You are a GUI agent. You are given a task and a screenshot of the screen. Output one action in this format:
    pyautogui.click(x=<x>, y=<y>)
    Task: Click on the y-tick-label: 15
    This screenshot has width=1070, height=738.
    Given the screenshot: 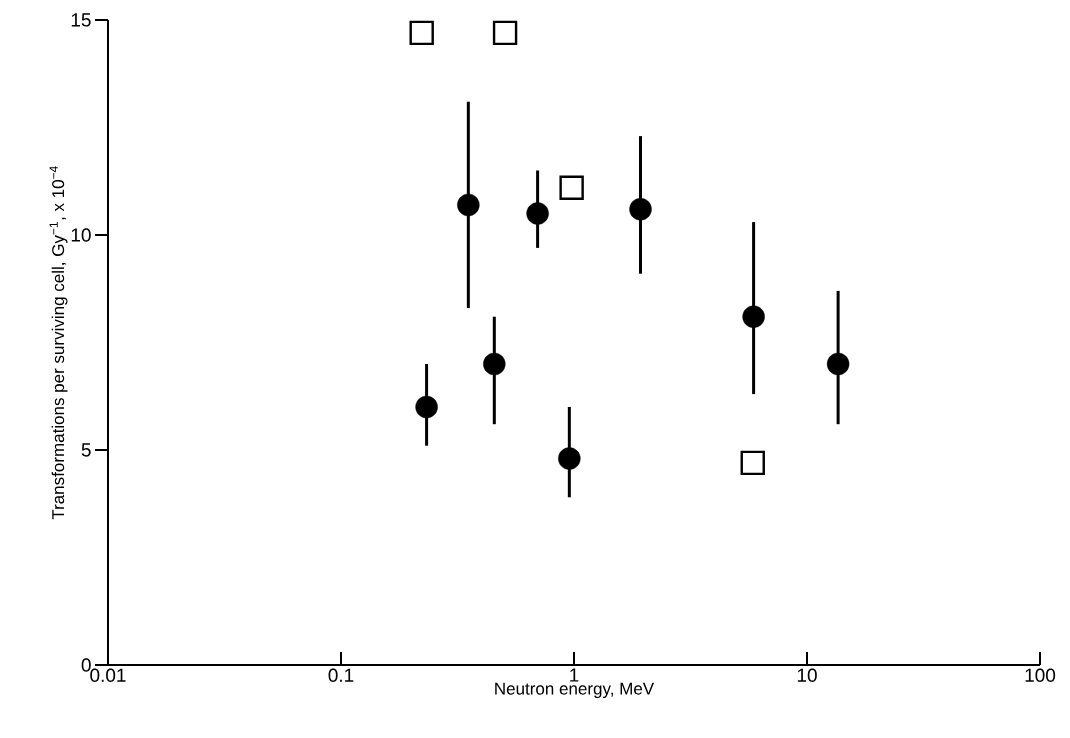 What is the action you would take?
    pyautogui.click(x=81, y=20)
    